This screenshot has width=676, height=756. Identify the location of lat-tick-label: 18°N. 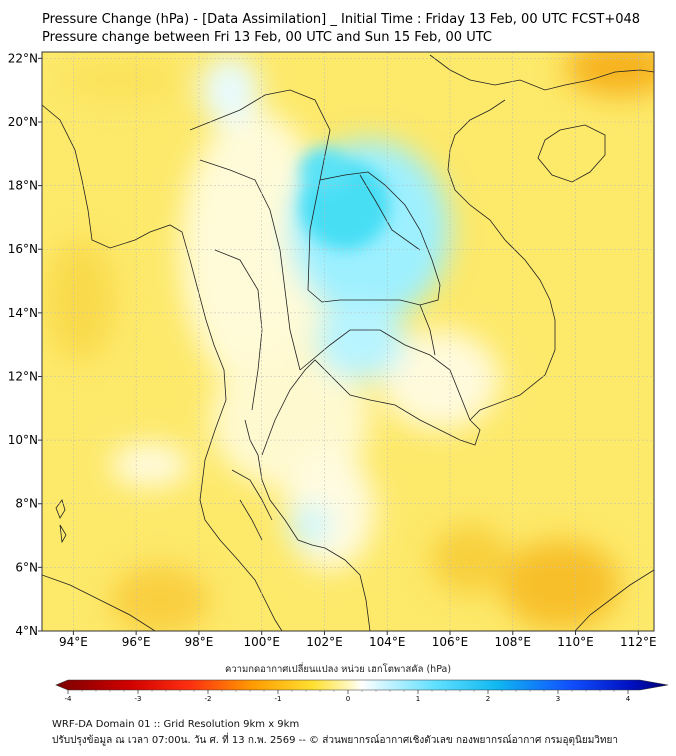
(23, 186).